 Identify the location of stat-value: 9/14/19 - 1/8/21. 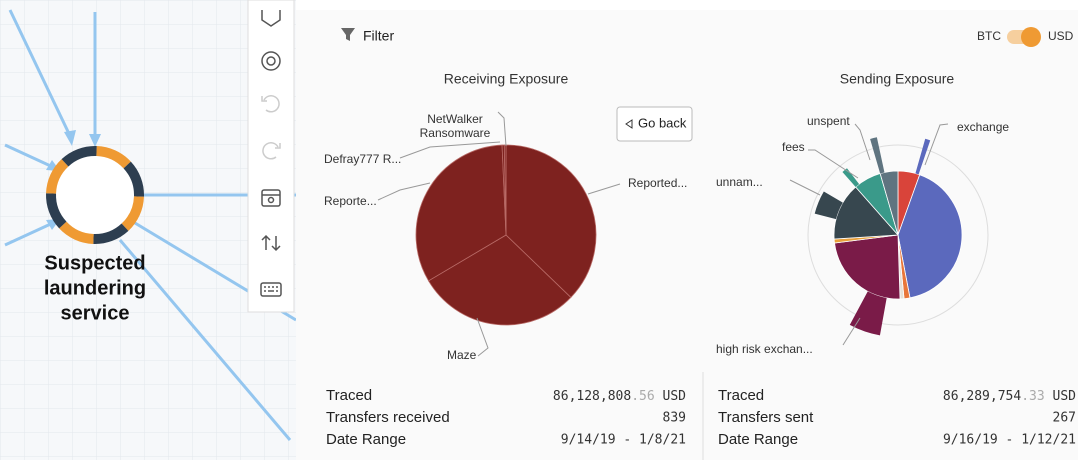
(623, 440).